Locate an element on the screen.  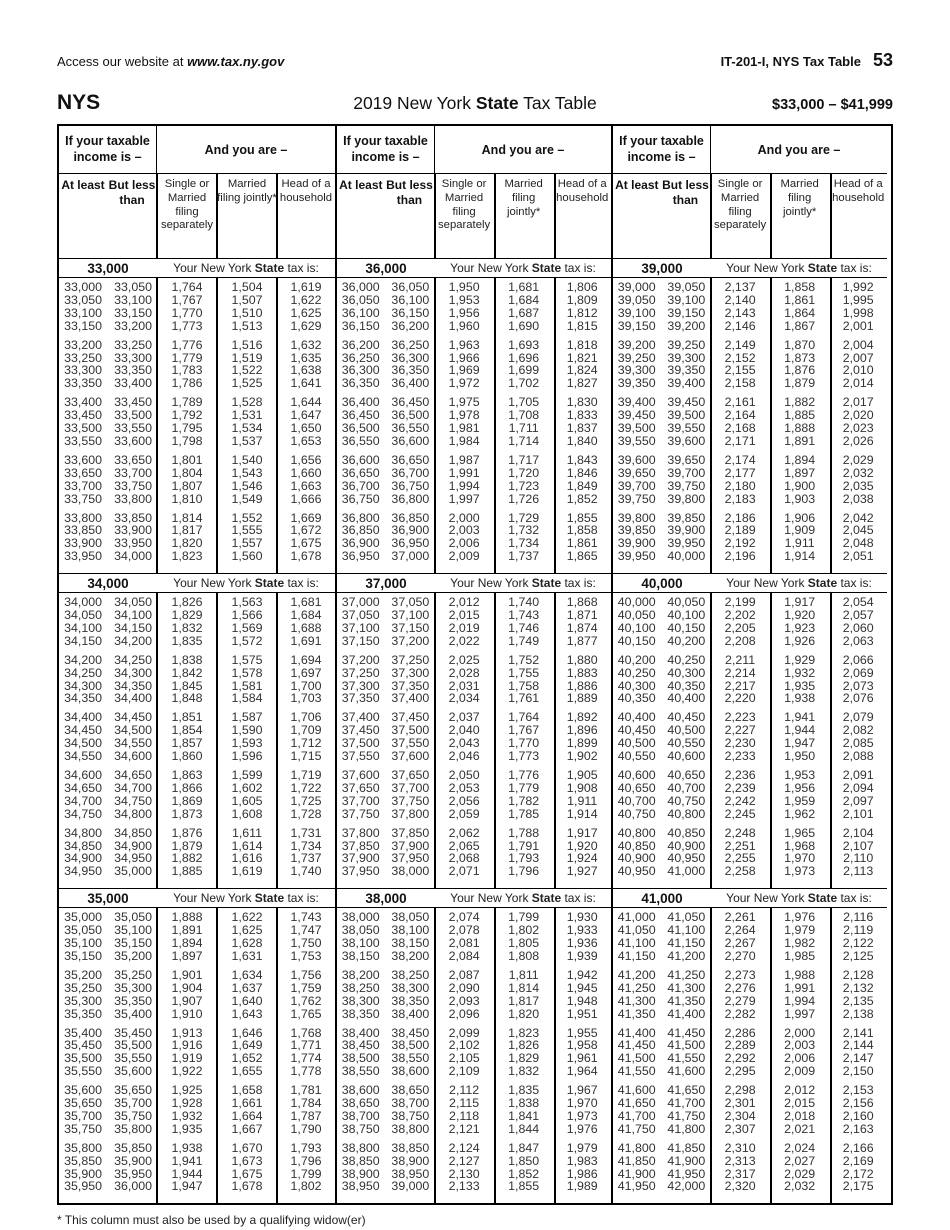
cell: 34,450 is located at coordinates (133, 717).